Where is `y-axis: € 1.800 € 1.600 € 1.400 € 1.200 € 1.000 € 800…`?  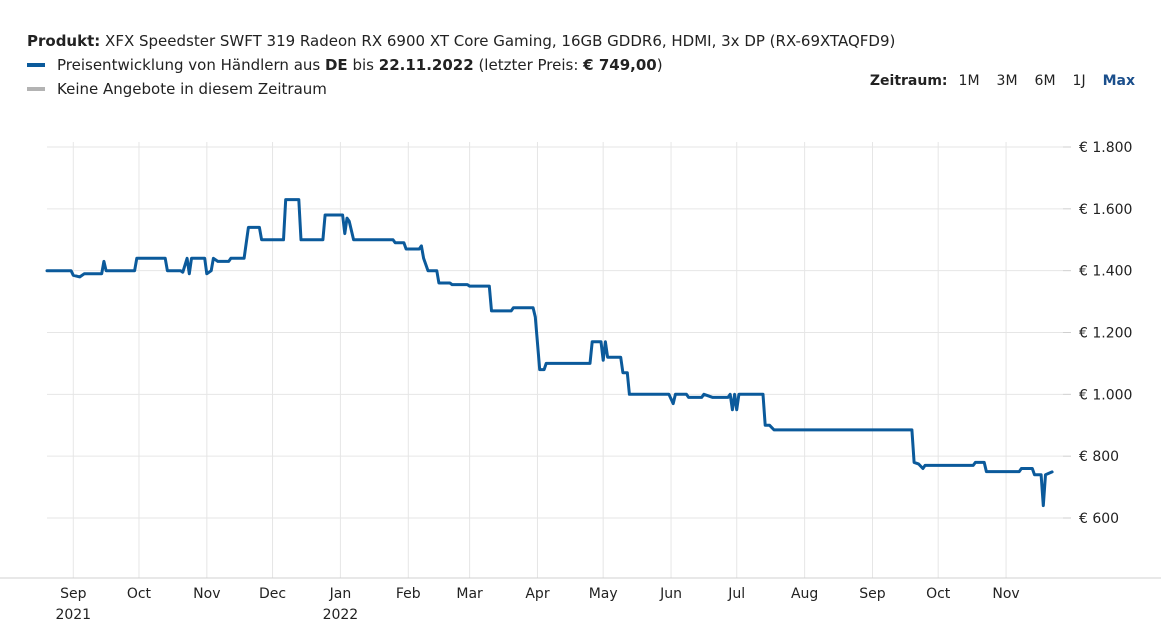 y-axis: € 1.800 € 1.600 € 1.400 € 1.200 € 1.000 € 800… is located at coordinates (1097, 333).